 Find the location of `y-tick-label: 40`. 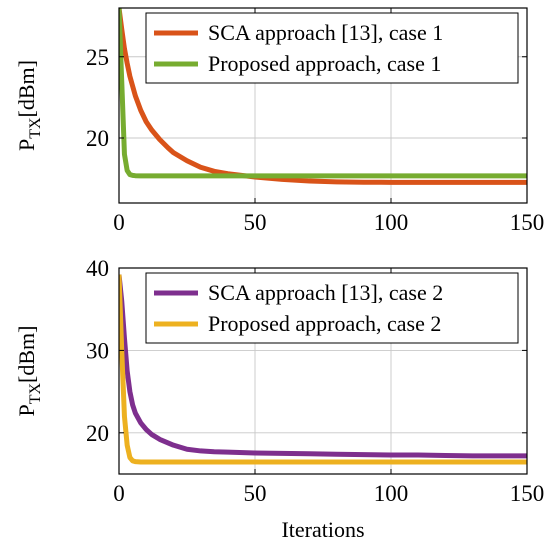

y-tick-label: 40 is located at coordinates (97, 268).